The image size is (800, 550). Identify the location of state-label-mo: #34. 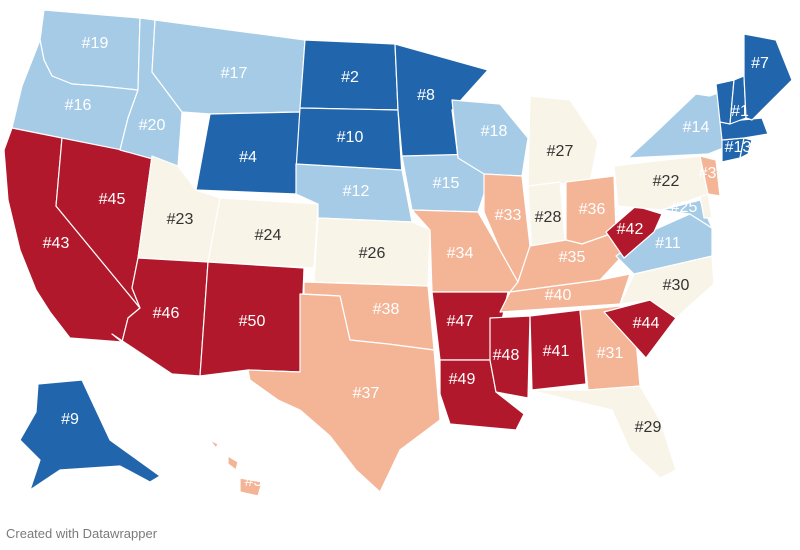
(460, 253).